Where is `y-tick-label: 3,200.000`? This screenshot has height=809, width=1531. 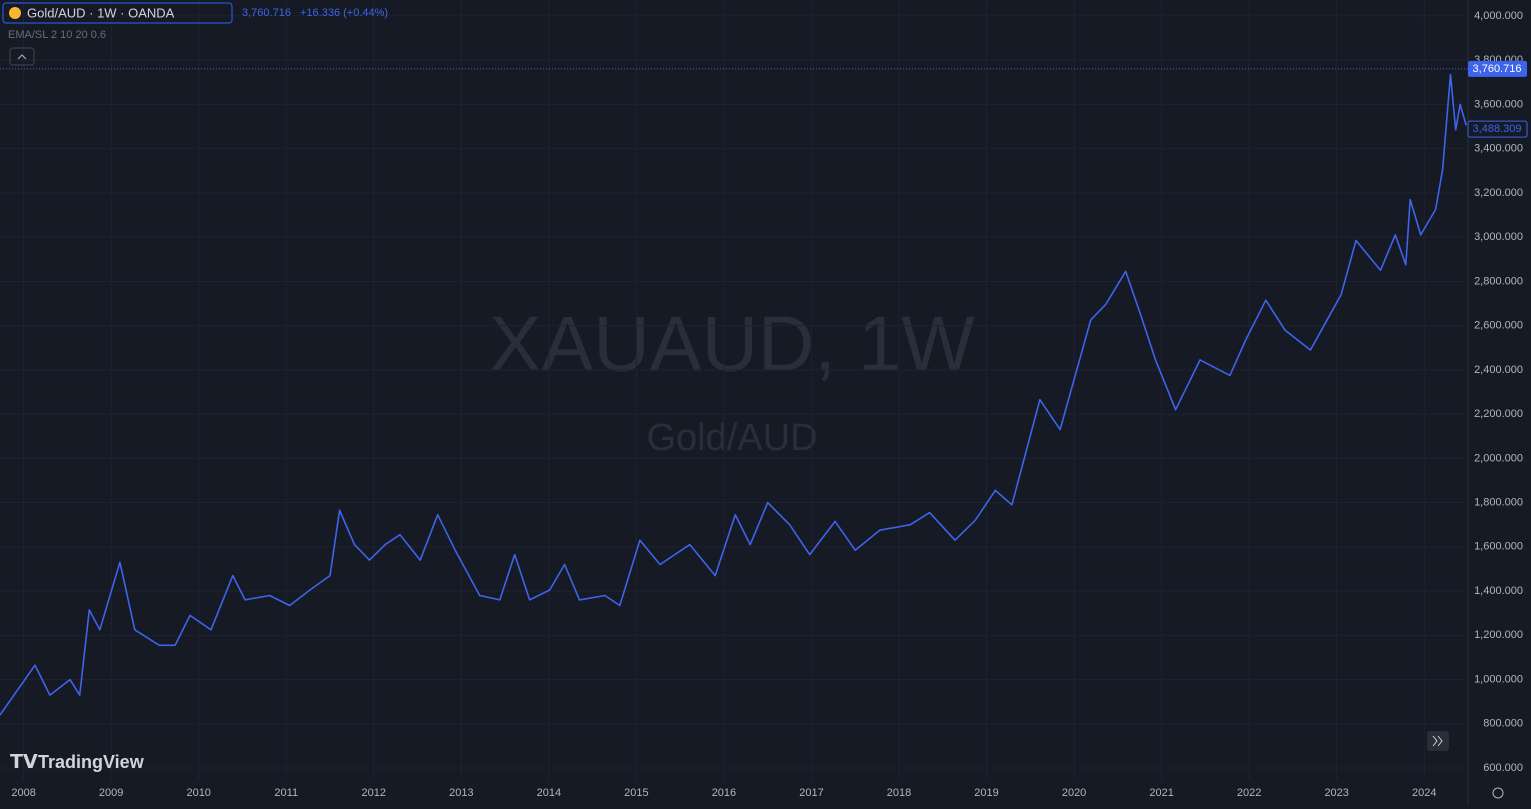
y-tick-label: 3,200.000 is located at coordinates (1498, 193).